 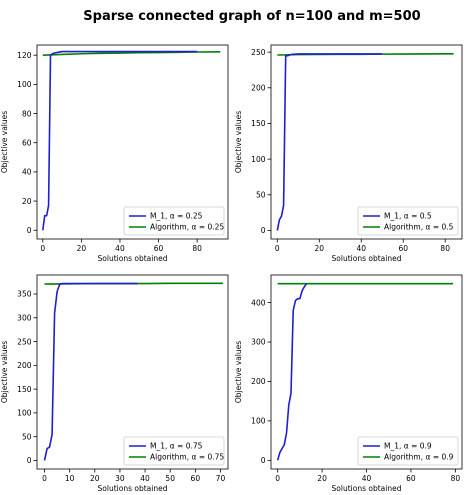 What do you see at coordinates (419, 457) in the screenshot?
I see `legend-entry: Algorithm, α = 0.9` at bounding box center [419, 457].